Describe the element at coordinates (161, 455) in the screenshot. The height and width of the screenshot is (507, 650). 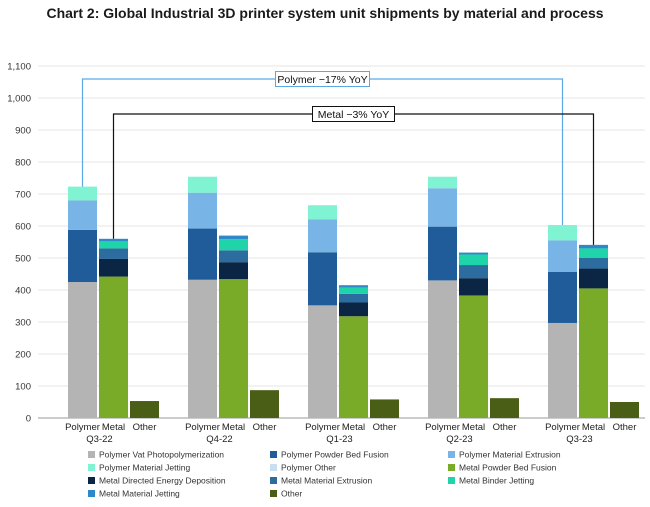
I see `legend-label: Polymer Vat Photopolymerization` at that location.